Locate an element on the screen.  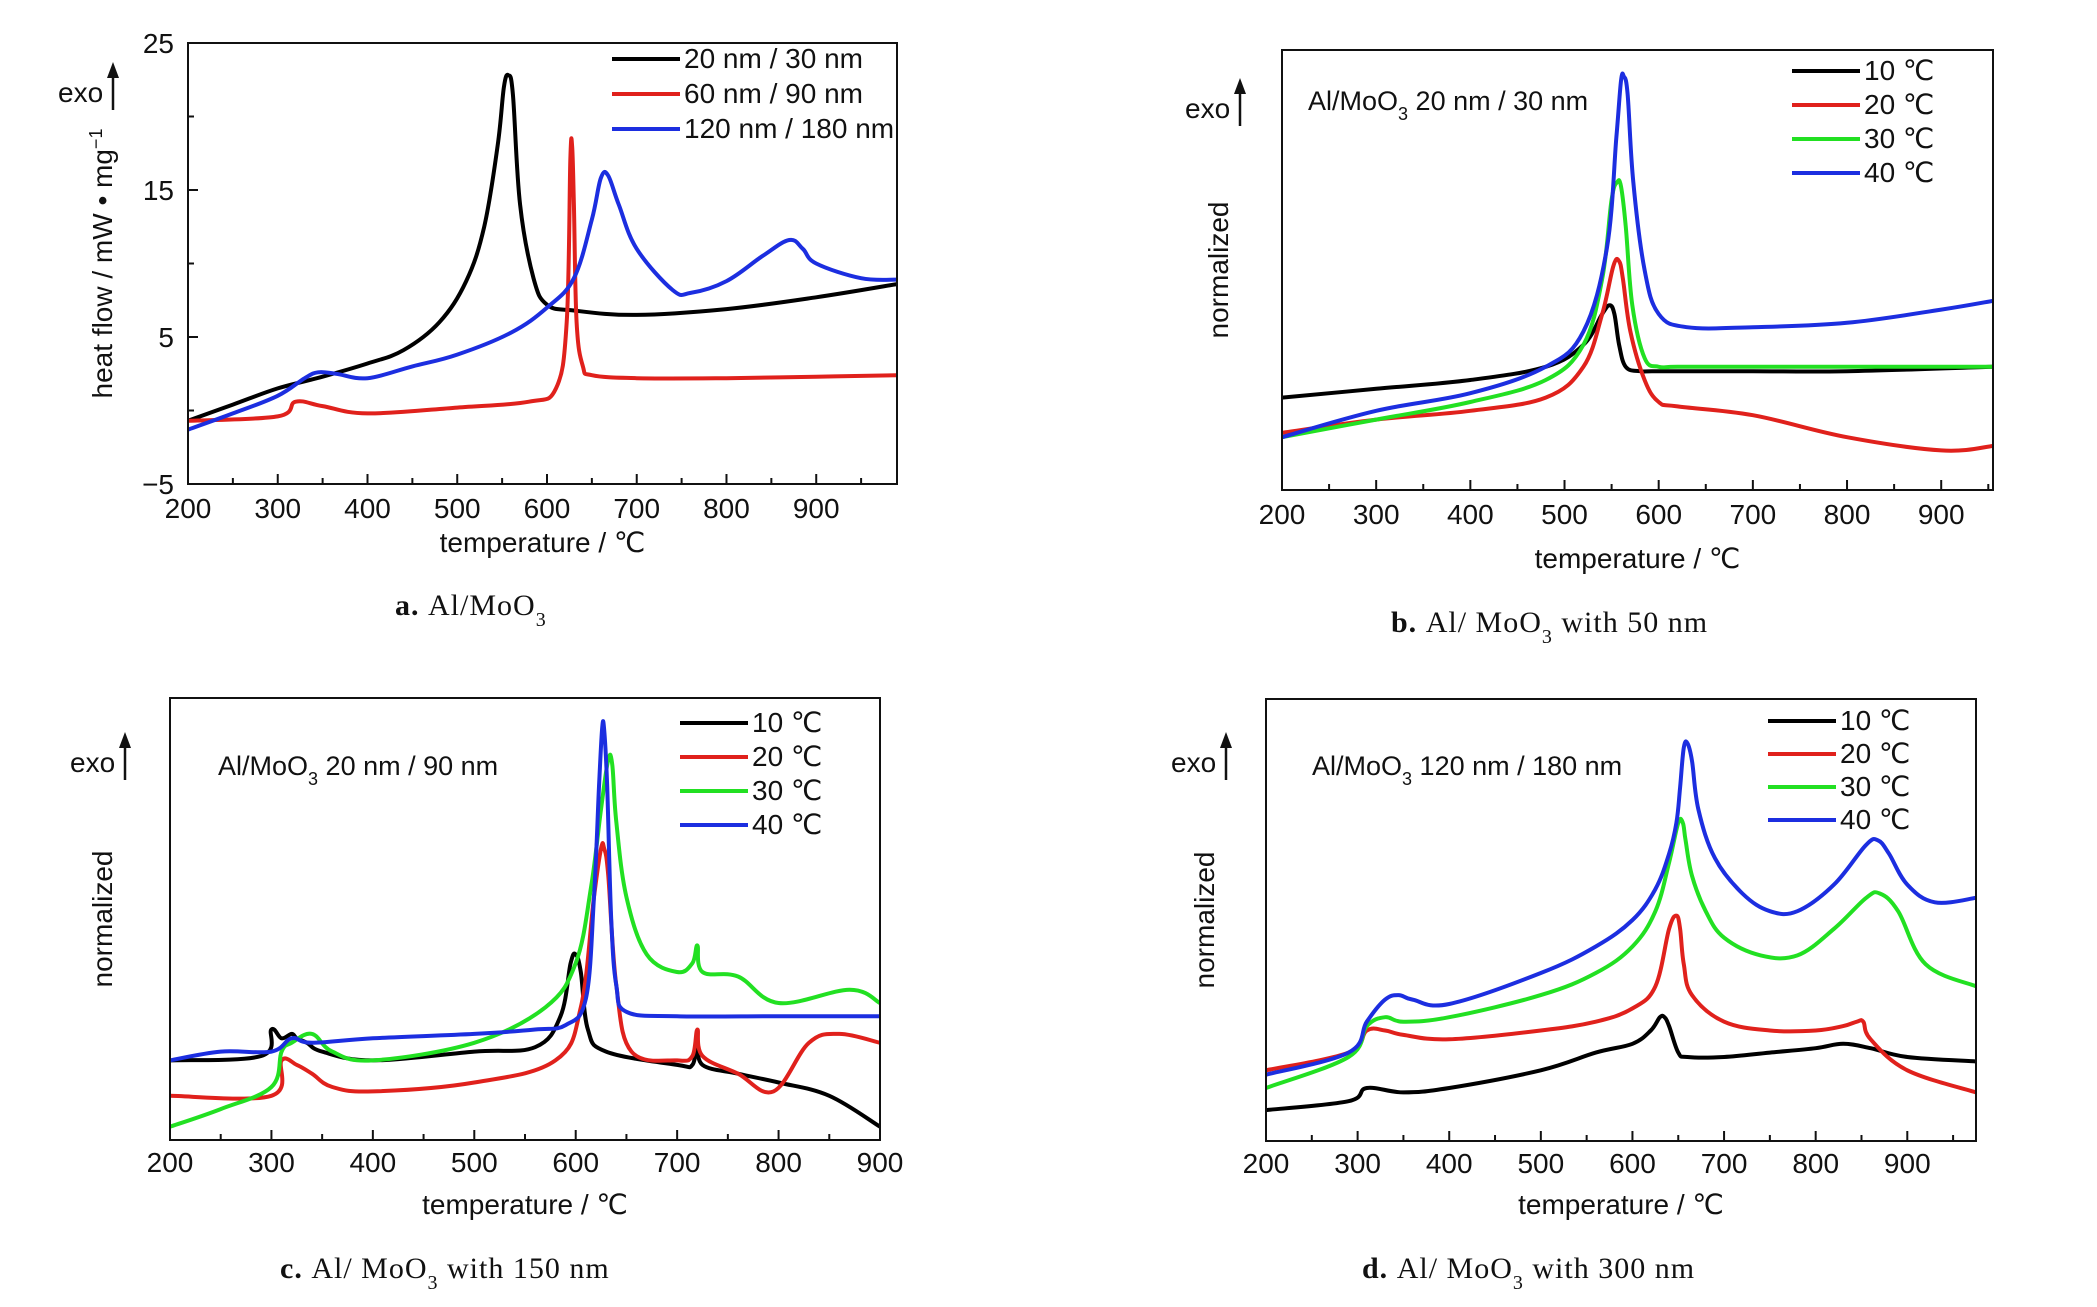
caption-letter: b. is located at coordinates (1408, 622).